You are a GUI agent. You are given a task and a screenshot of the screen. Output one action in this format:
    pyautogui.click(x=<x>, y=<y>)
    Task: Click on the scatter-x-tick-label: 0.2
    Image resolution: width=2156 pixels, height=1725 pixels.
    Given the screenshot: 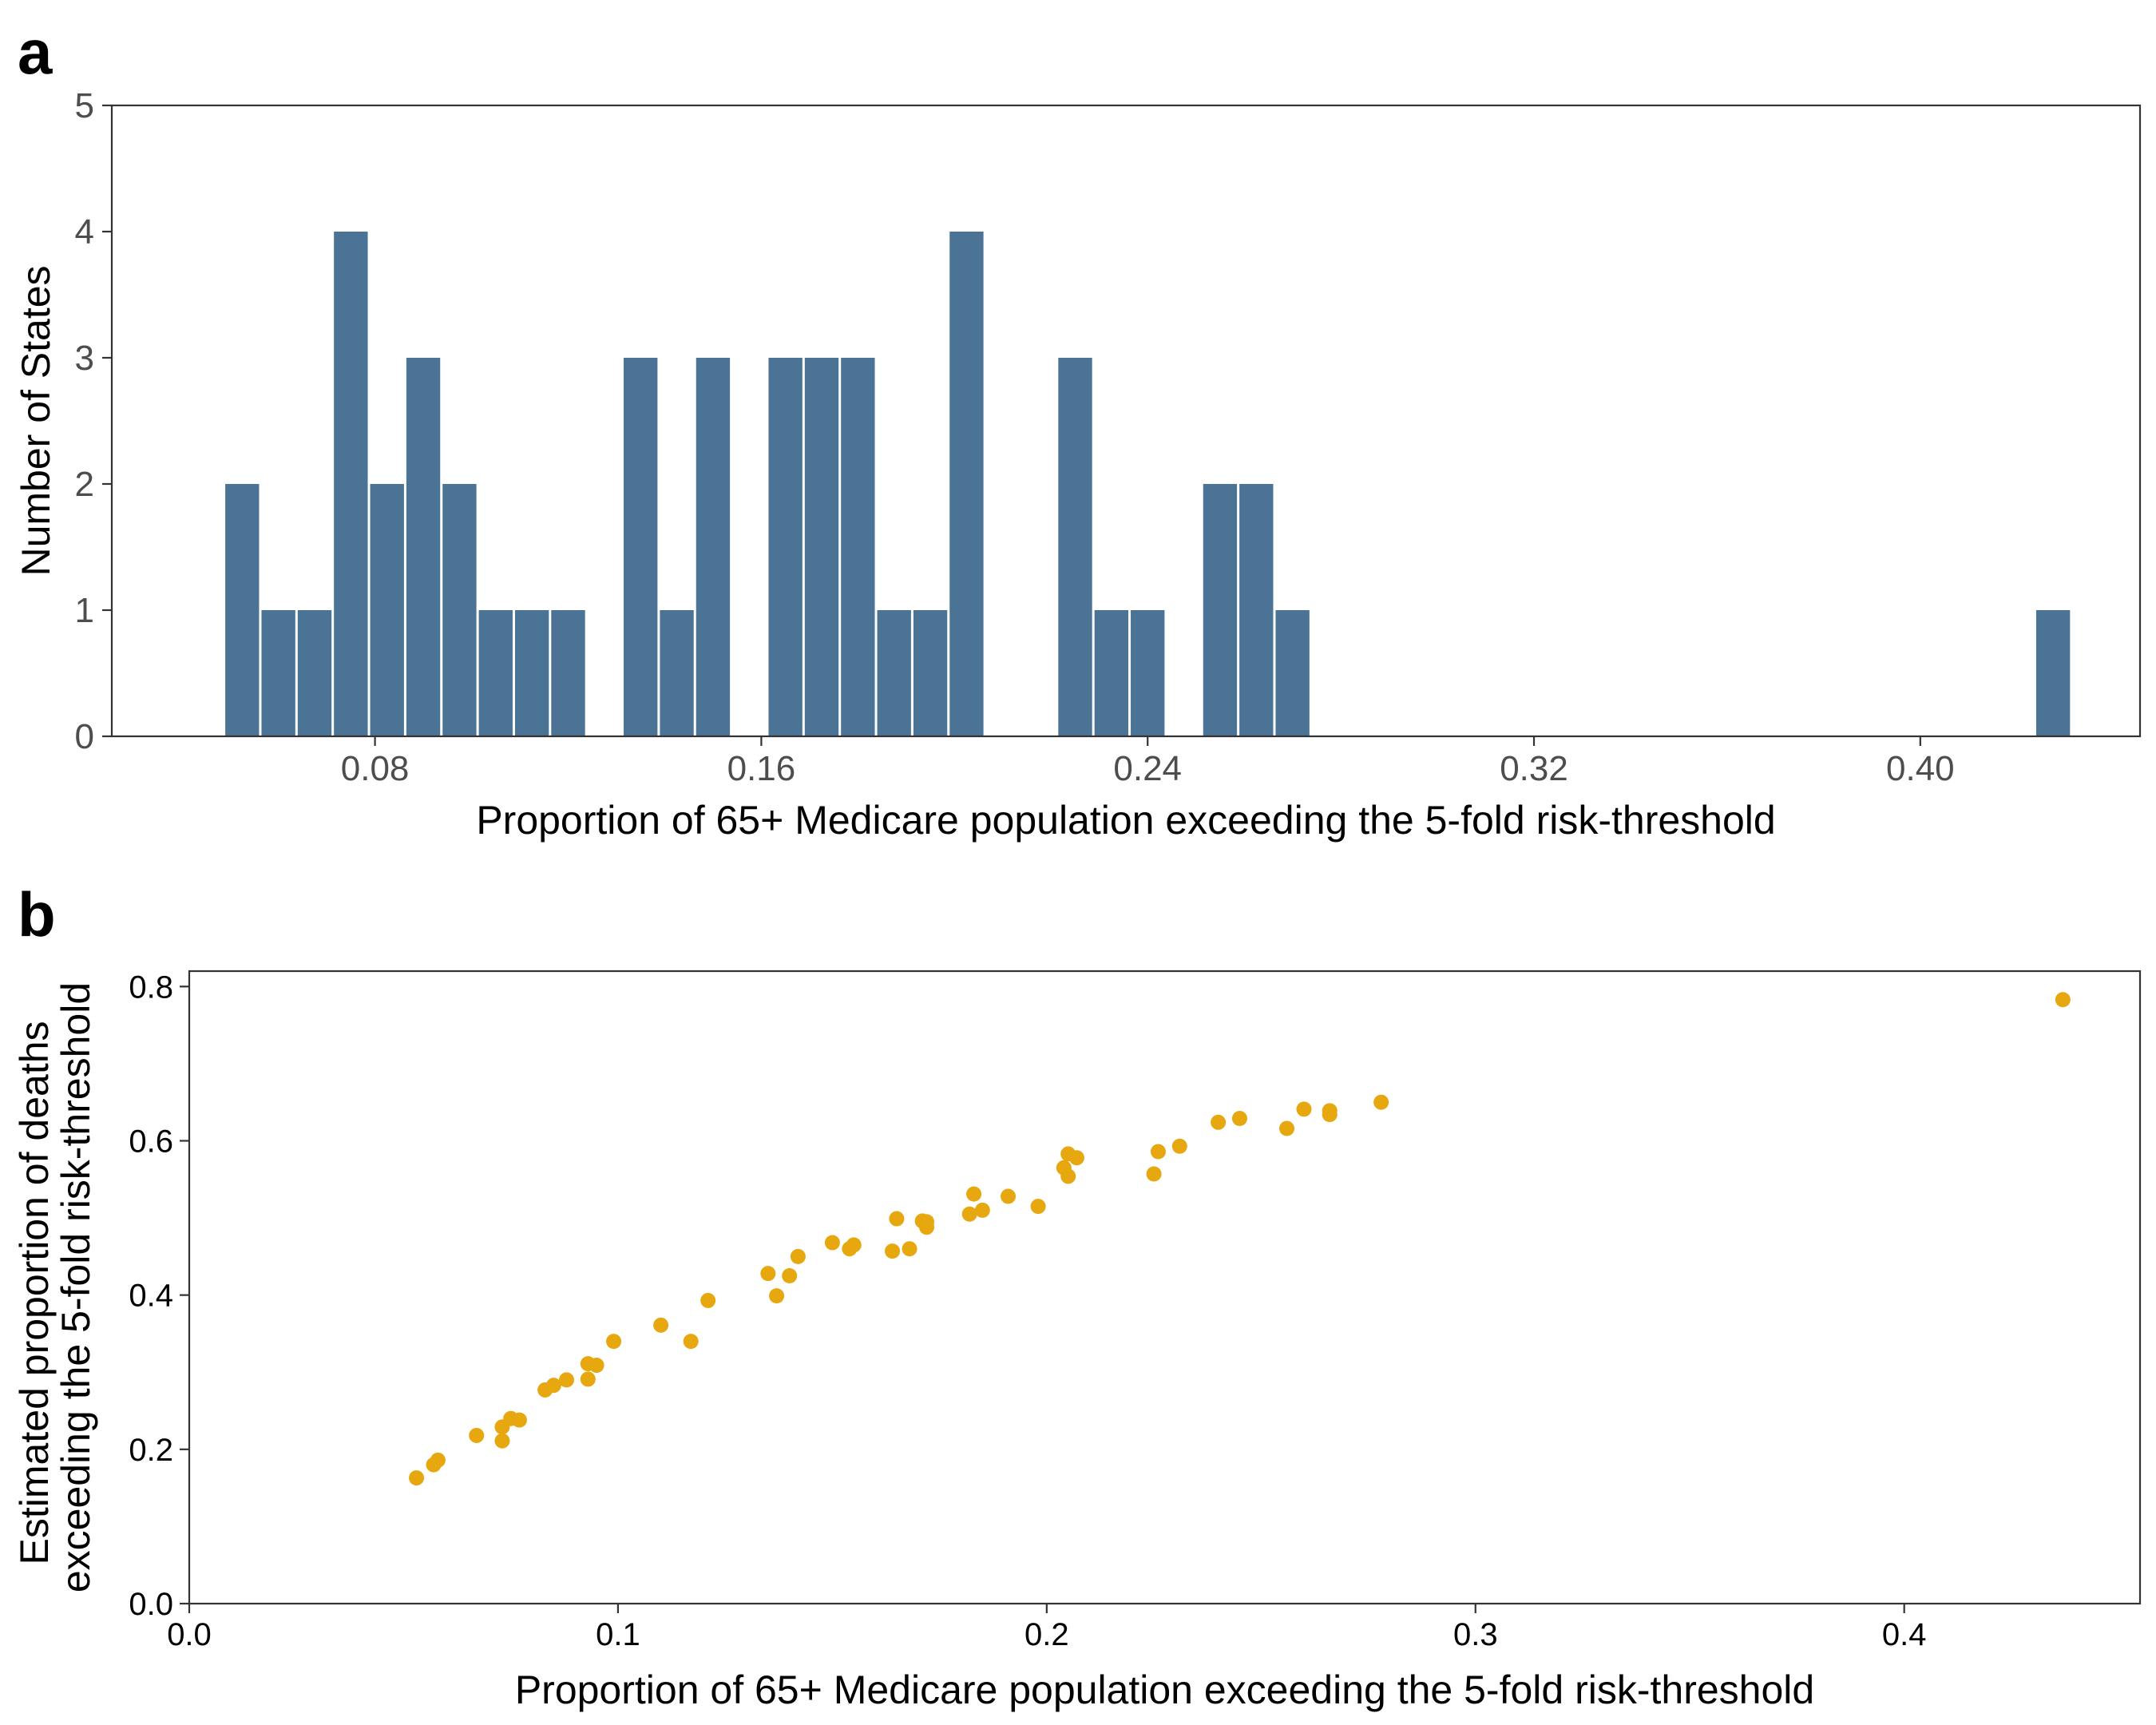 What is the action you would take?
    pyautogui.click(x=1046, y=1635)
    